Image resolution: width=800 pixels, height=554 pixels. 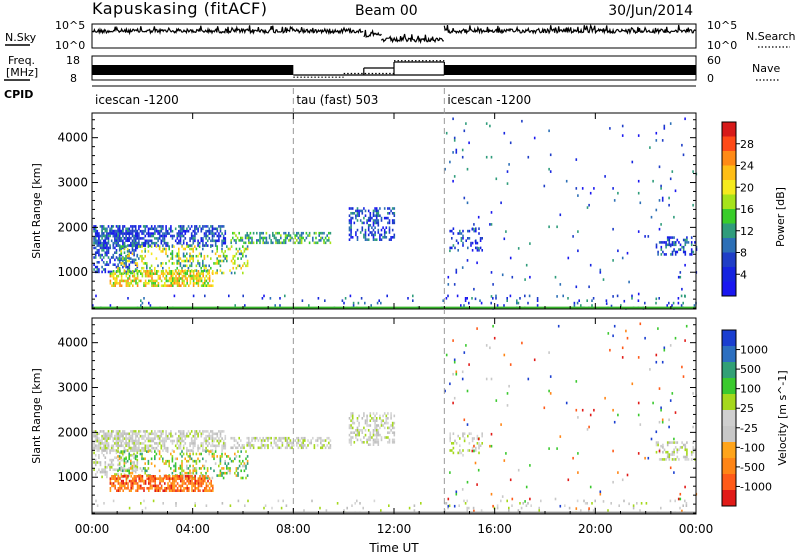 What do you see at coordinates (72, 138) in the screenshot?
I see `power-ytick-label-3: 4000` at bounding box center [72, 138].